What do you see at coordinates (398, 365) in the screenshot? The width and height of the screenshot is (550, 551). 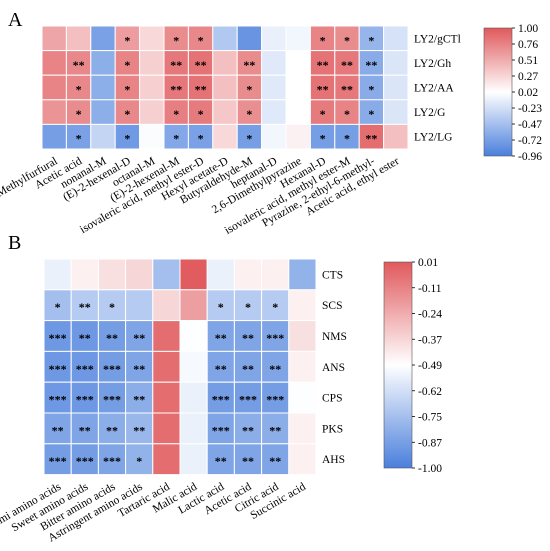 I see `colorbar-scale` at bounding box center [398, 365].